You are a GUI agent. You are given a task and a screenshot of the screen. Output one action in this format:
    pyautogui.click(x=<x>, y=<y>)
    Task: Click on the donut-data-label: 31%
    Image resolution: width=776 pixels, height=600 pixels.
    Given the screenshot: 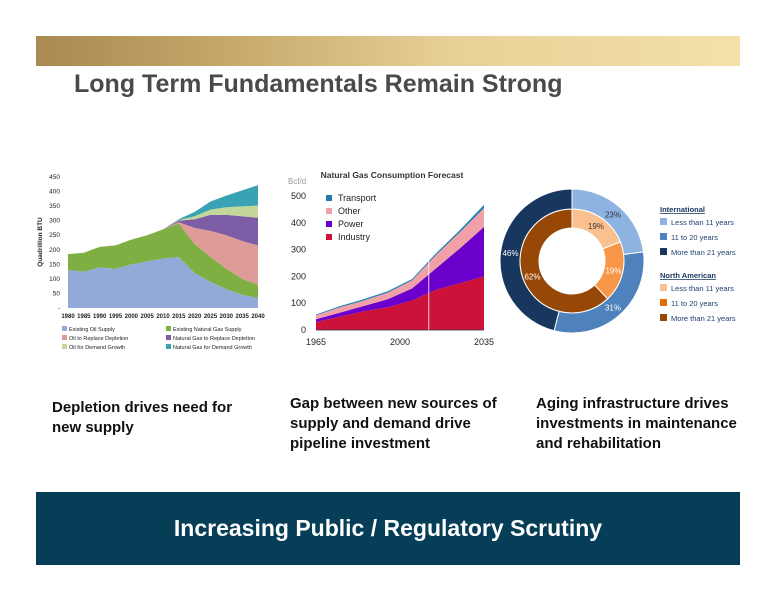 What is the action you would take?
    pyautogui.click(x=613, y=308)
    